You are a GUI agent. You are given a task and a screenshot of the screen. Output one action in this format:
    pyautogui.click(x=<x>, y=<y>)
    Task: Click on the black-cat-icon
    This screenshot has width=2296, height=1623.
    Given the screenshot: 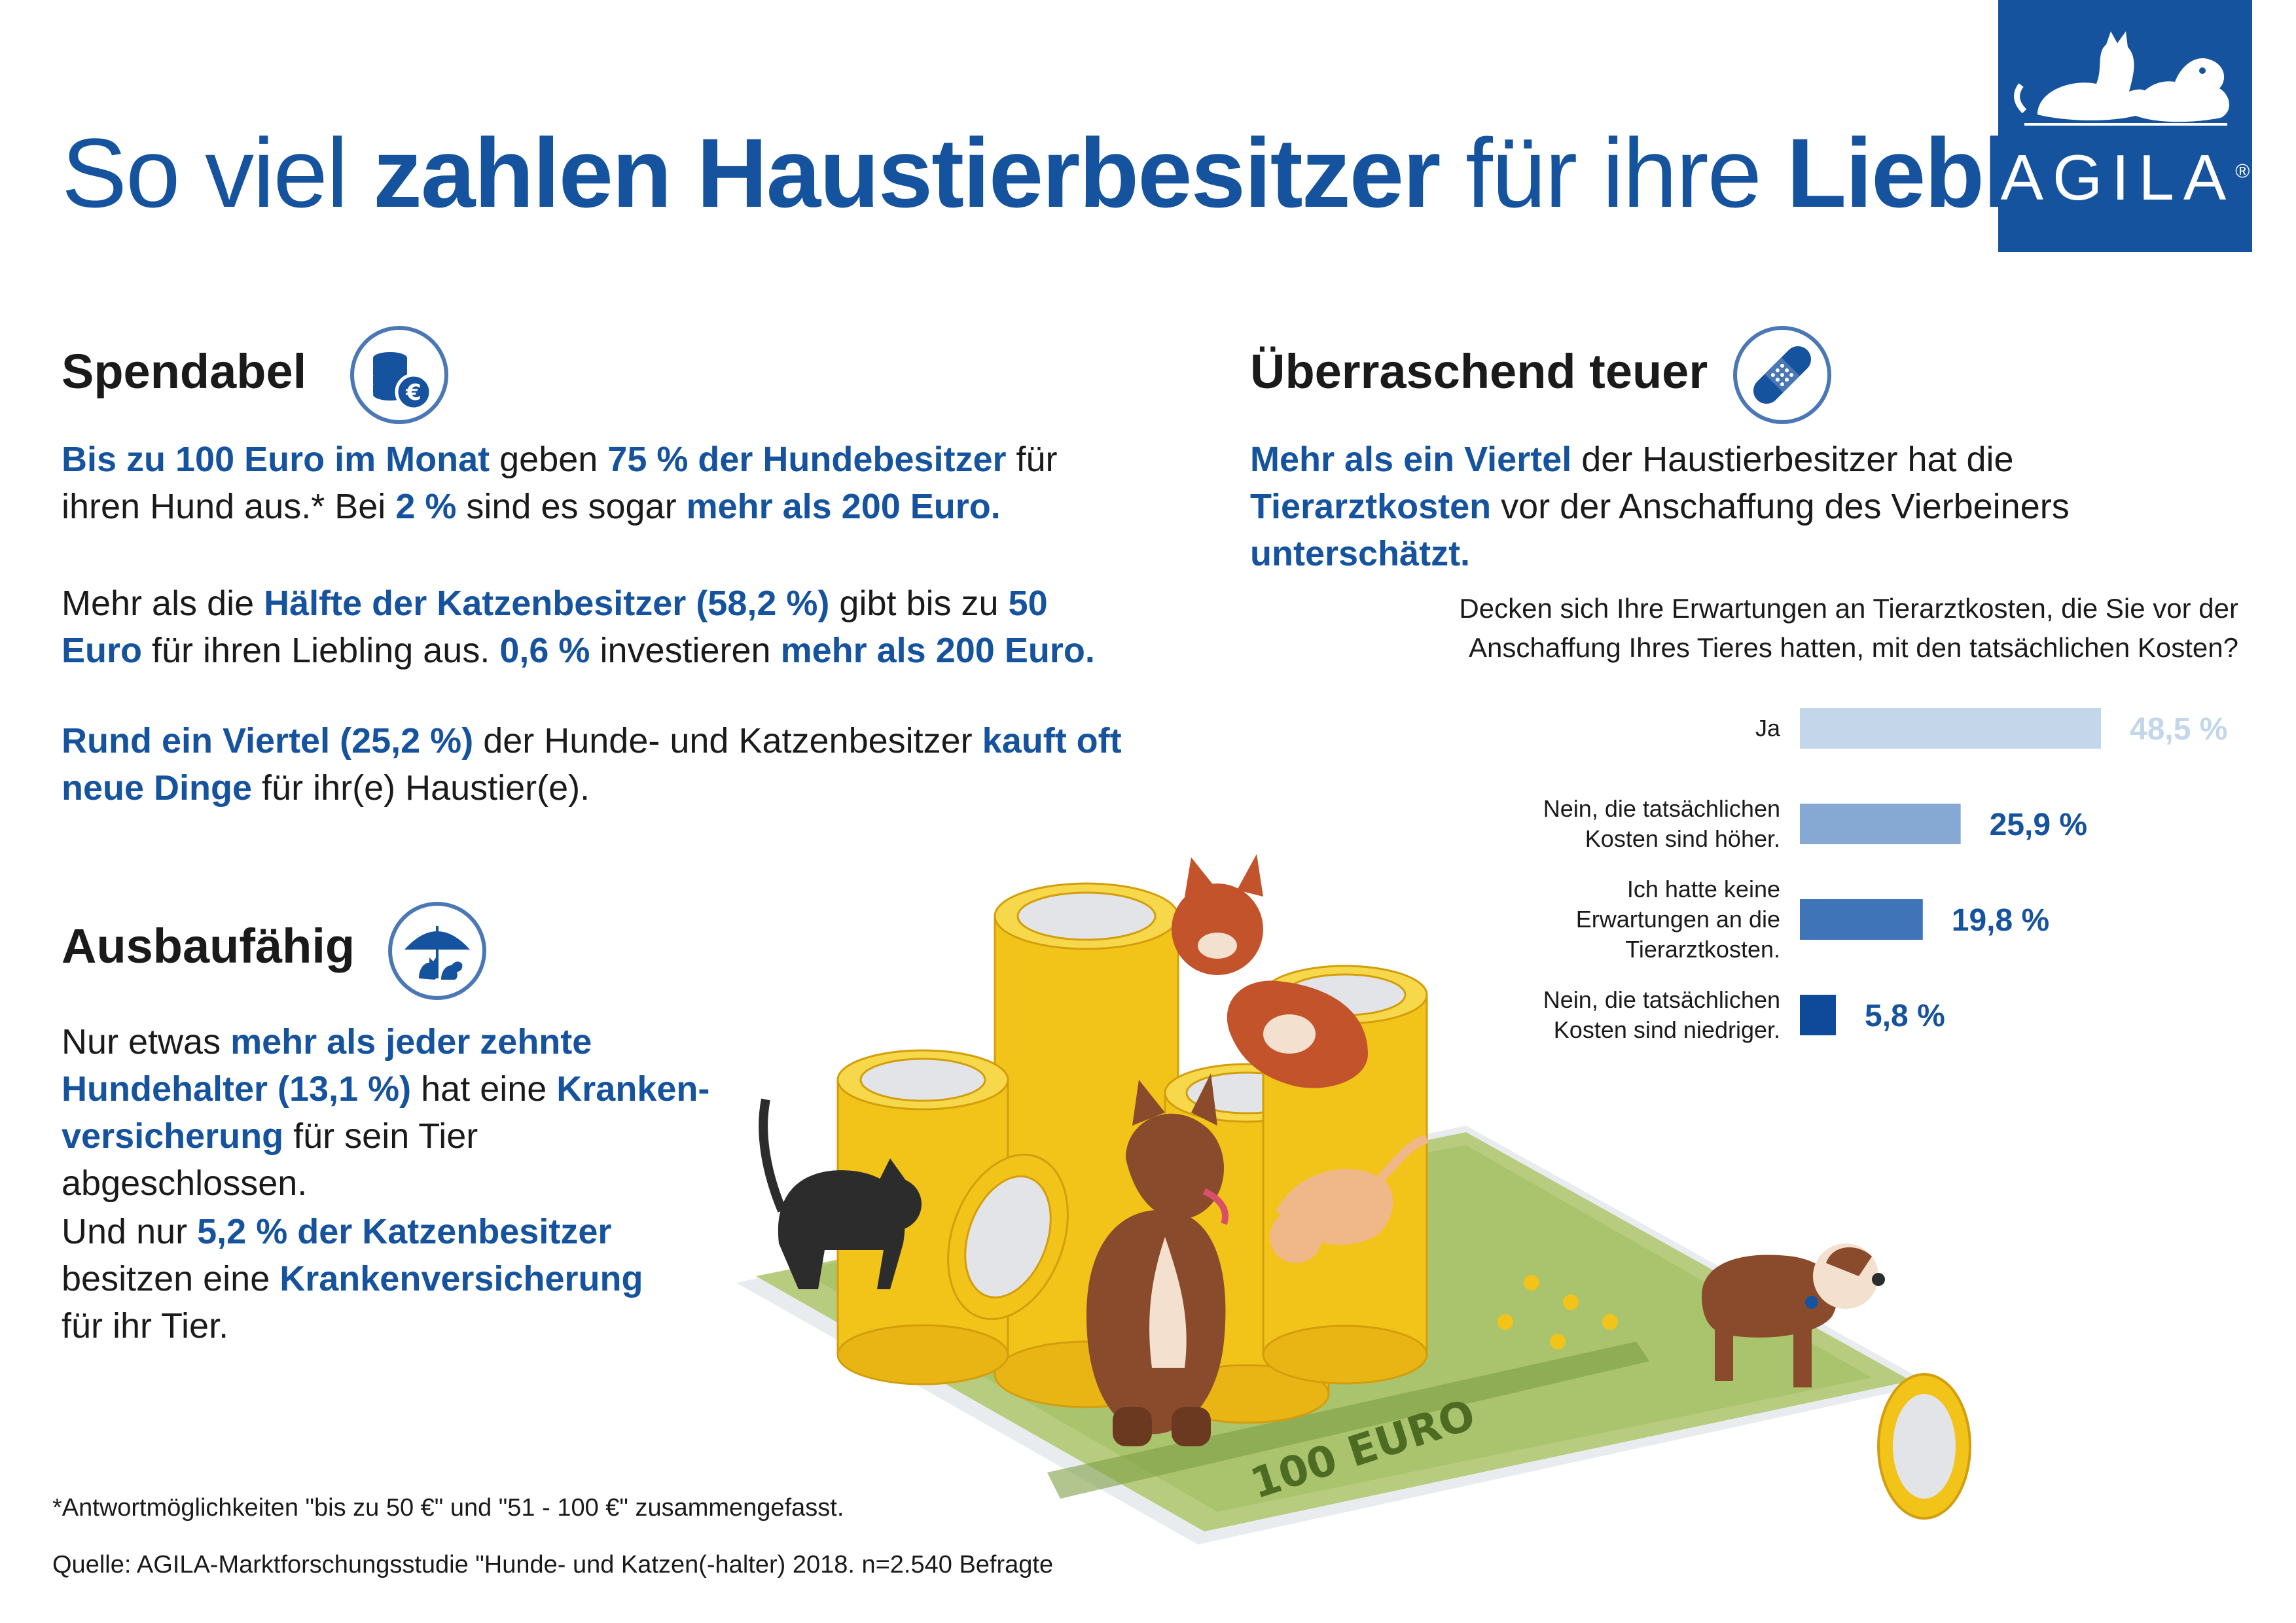 What is the action you would take?
    pyautogui.click(x=840, y=1193)
    